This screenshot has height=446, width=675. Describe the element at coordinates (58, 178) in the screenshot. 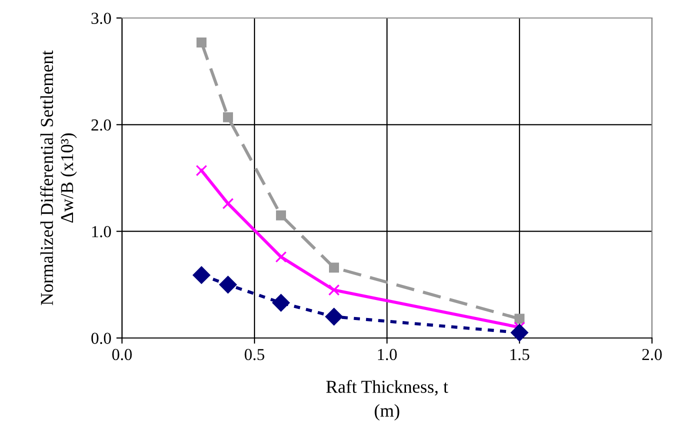

I see `y-axis-title: Normalized Differential Settlement Δw/B (x10³)` at that location.